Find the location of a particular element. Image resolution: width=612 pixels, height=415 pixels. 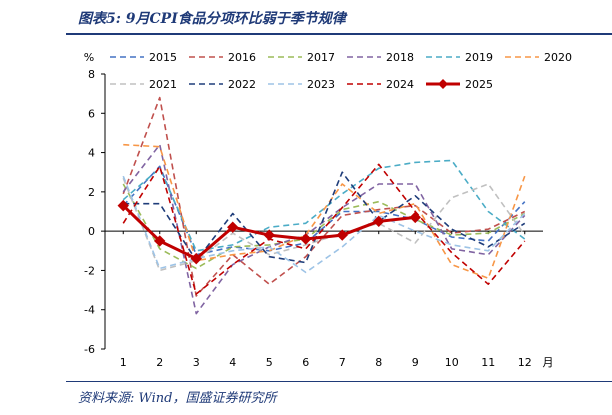

page-title: 图表5: 9月CPI食品分项环比弱于季节规律 is located at coordinates (212, 19).